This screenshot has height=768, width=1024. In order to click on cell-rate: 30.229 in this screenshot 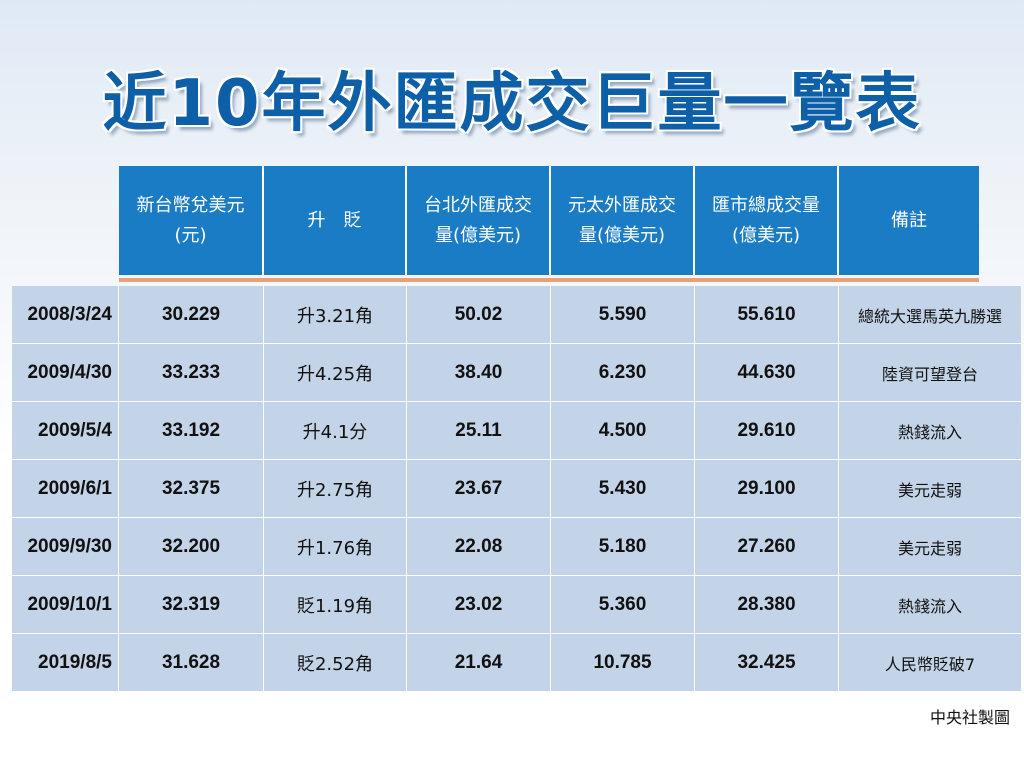, I will do `click(191, 314)`.